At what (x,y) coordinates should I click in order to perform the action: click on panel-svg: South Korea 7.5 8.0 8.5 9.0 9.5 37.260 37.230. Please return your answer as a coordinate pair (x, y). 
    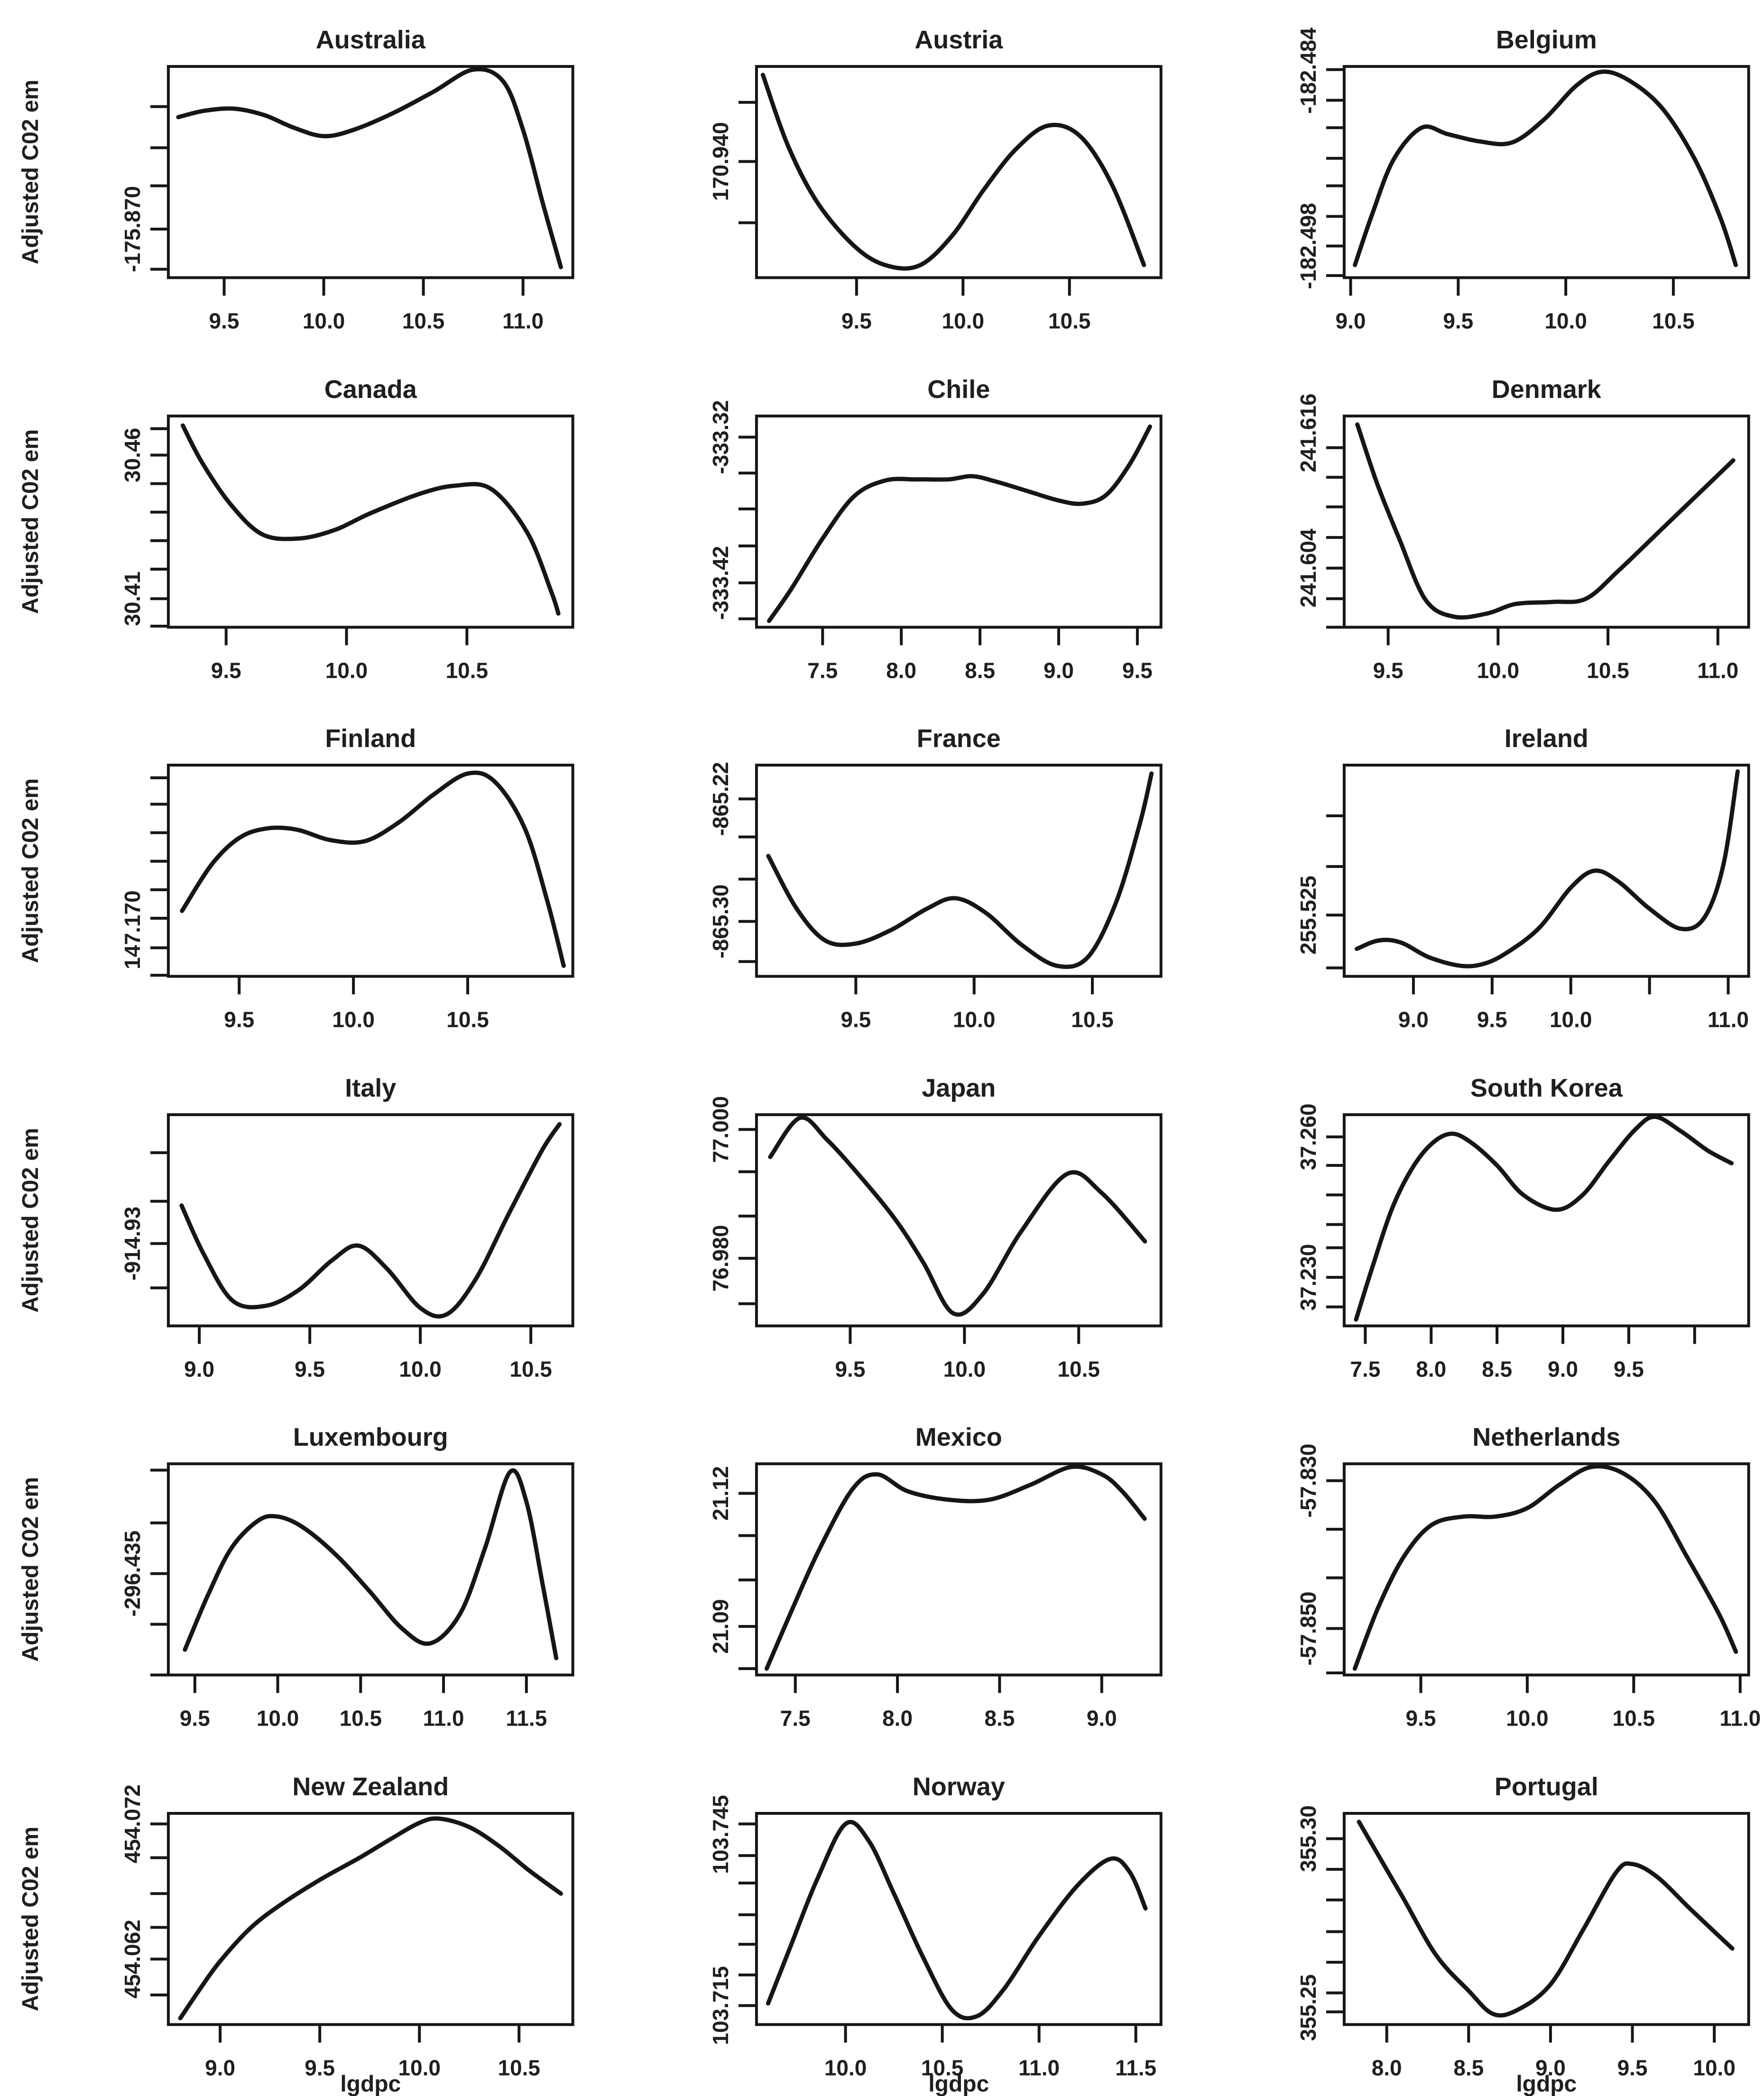
    Looking at the image, I should click on (1523, 1227).